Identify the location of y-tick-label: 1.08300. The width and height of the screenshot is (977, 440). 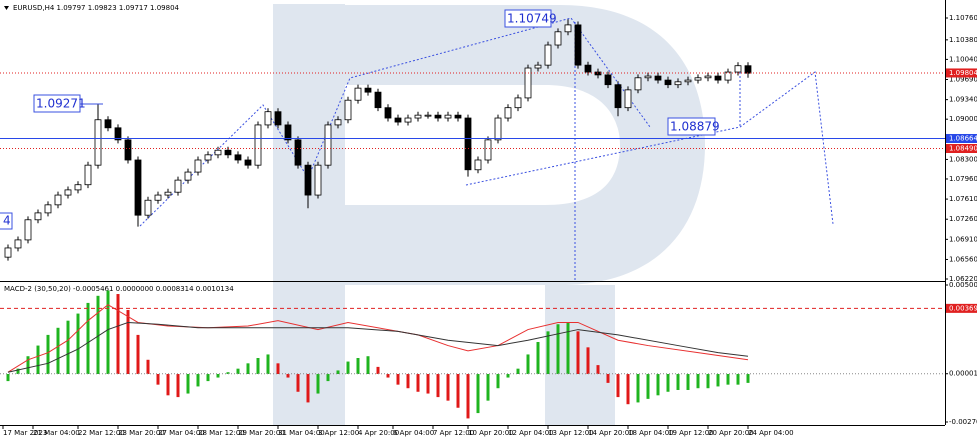
(963, 159).